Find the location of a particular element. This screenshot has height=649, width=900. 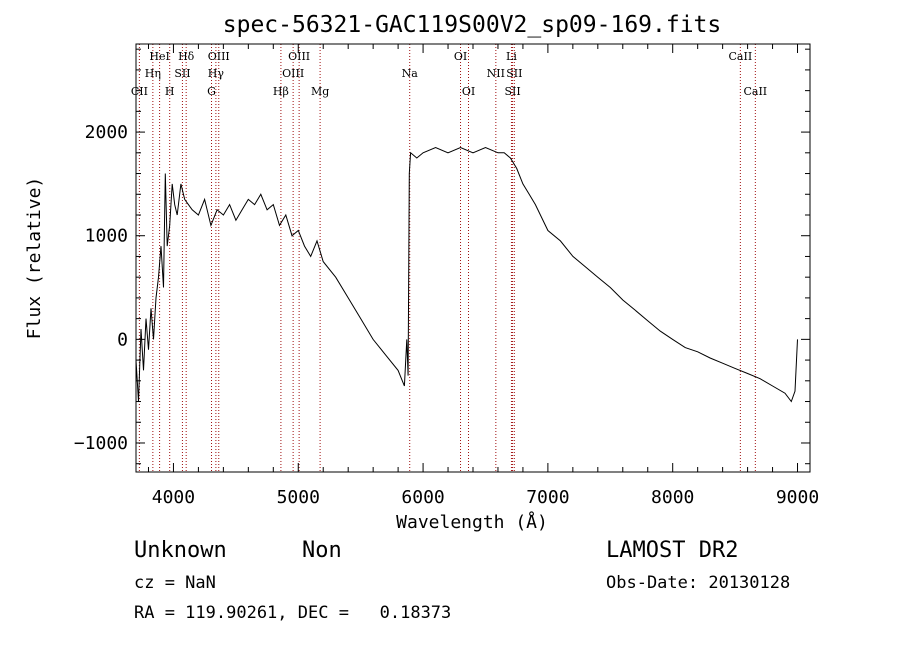

x-tick-label: 9000 is located at coordinates (797, 497).